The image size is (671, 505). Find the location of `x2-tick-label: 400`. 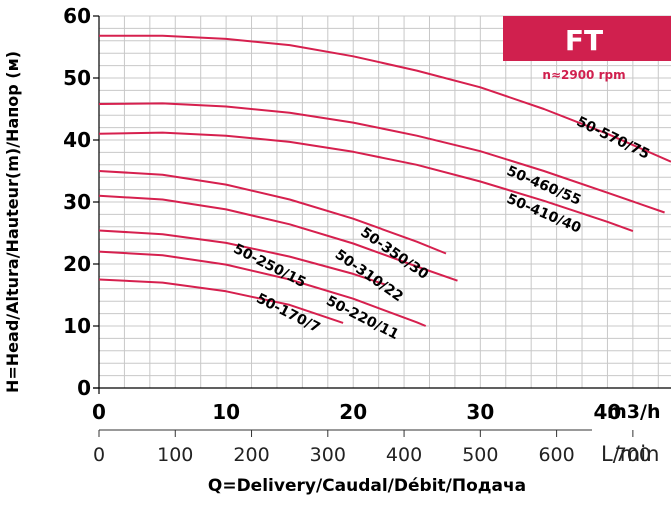

x2-tick-label: 400 is located at coordinates (404, 455).